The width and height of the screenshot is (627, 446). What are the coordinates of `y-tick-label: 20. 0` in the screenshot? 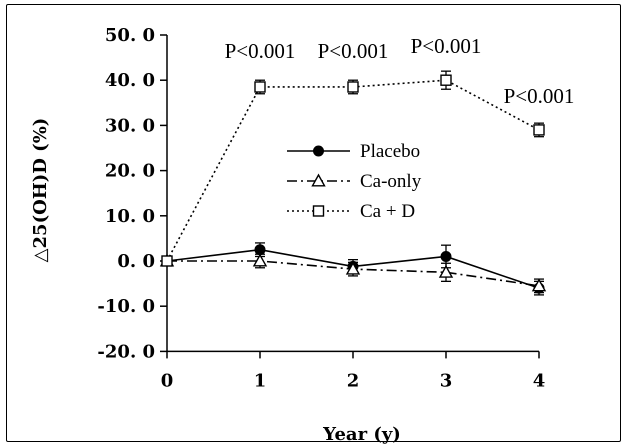 It's located at (130, 171).